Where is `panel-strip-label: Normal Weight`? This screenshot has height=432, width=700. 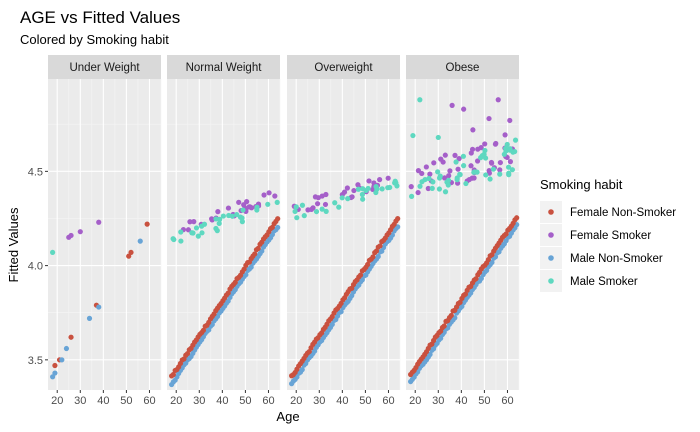
panel-strip-label: Normal Weight is located at coordinates (224, 68).